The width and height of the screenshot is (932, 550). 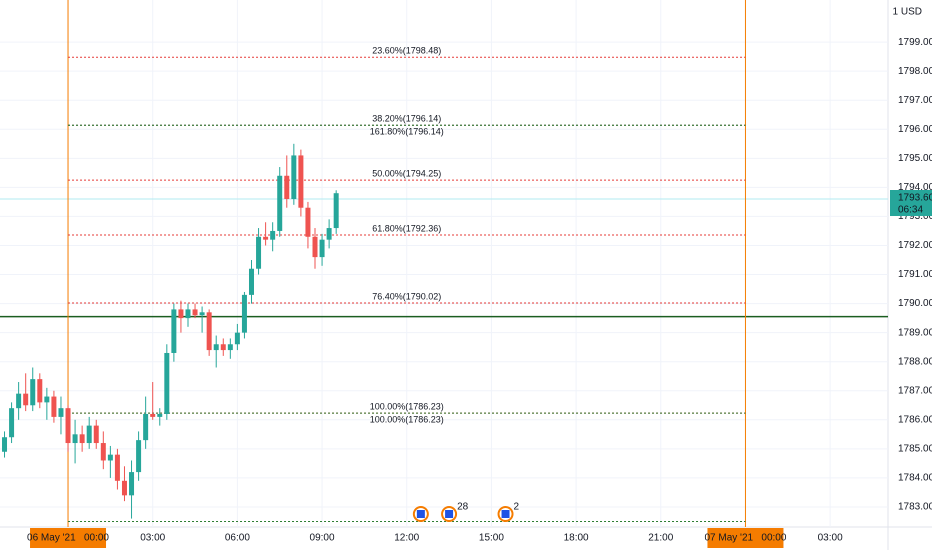 What do you see at coordinates (907, 12) in the screenshot?
I see `currency-label: 1 USD` at bounding box center [907, 12].